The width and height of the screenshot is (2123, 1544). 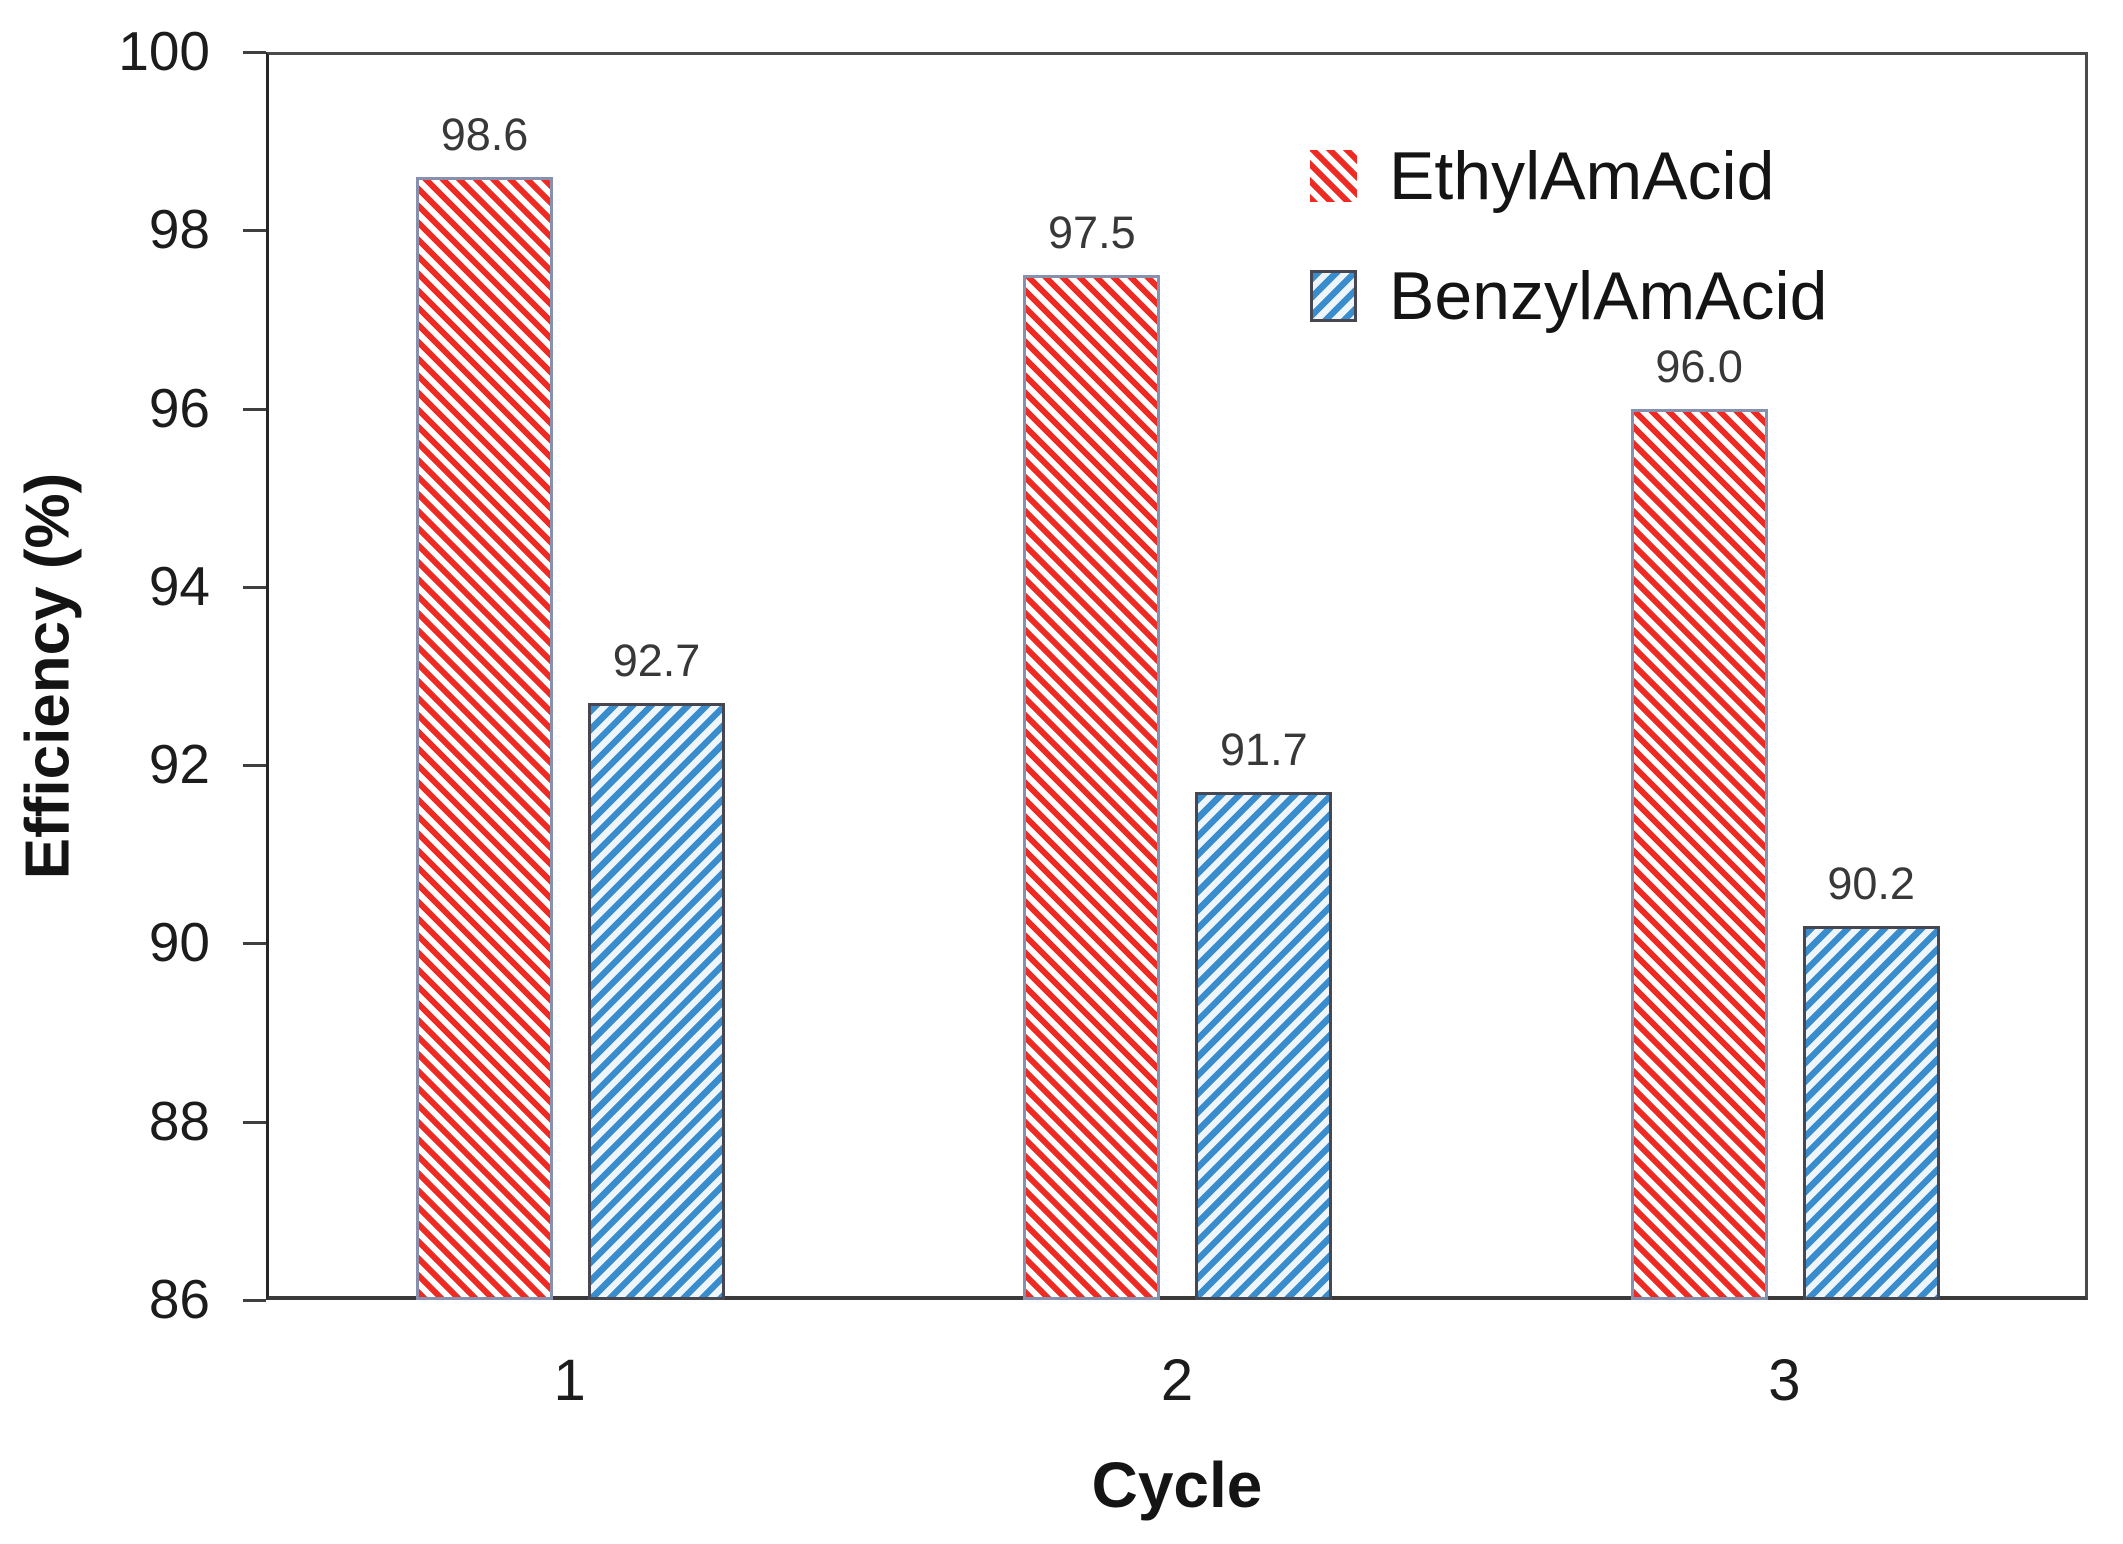 I want to click on x-tick-label: 1, so click(x=569, y=1380).